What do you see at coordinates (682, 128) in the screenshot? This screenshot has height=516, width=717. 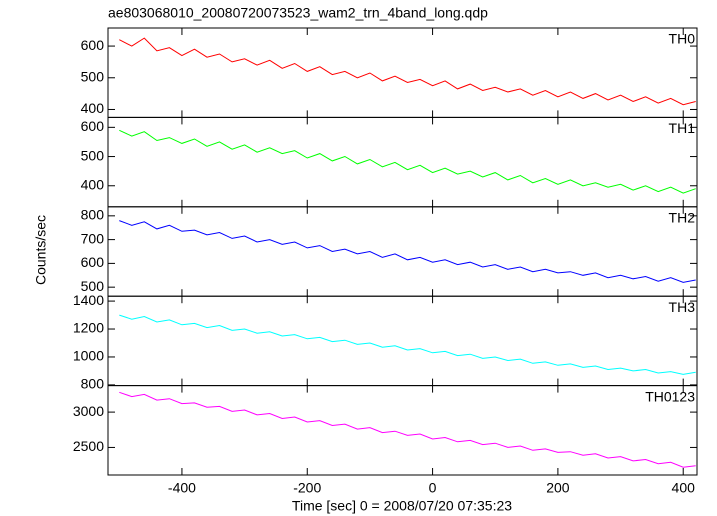 I see `panel-label: TH1` at bounding box center [682, 128].